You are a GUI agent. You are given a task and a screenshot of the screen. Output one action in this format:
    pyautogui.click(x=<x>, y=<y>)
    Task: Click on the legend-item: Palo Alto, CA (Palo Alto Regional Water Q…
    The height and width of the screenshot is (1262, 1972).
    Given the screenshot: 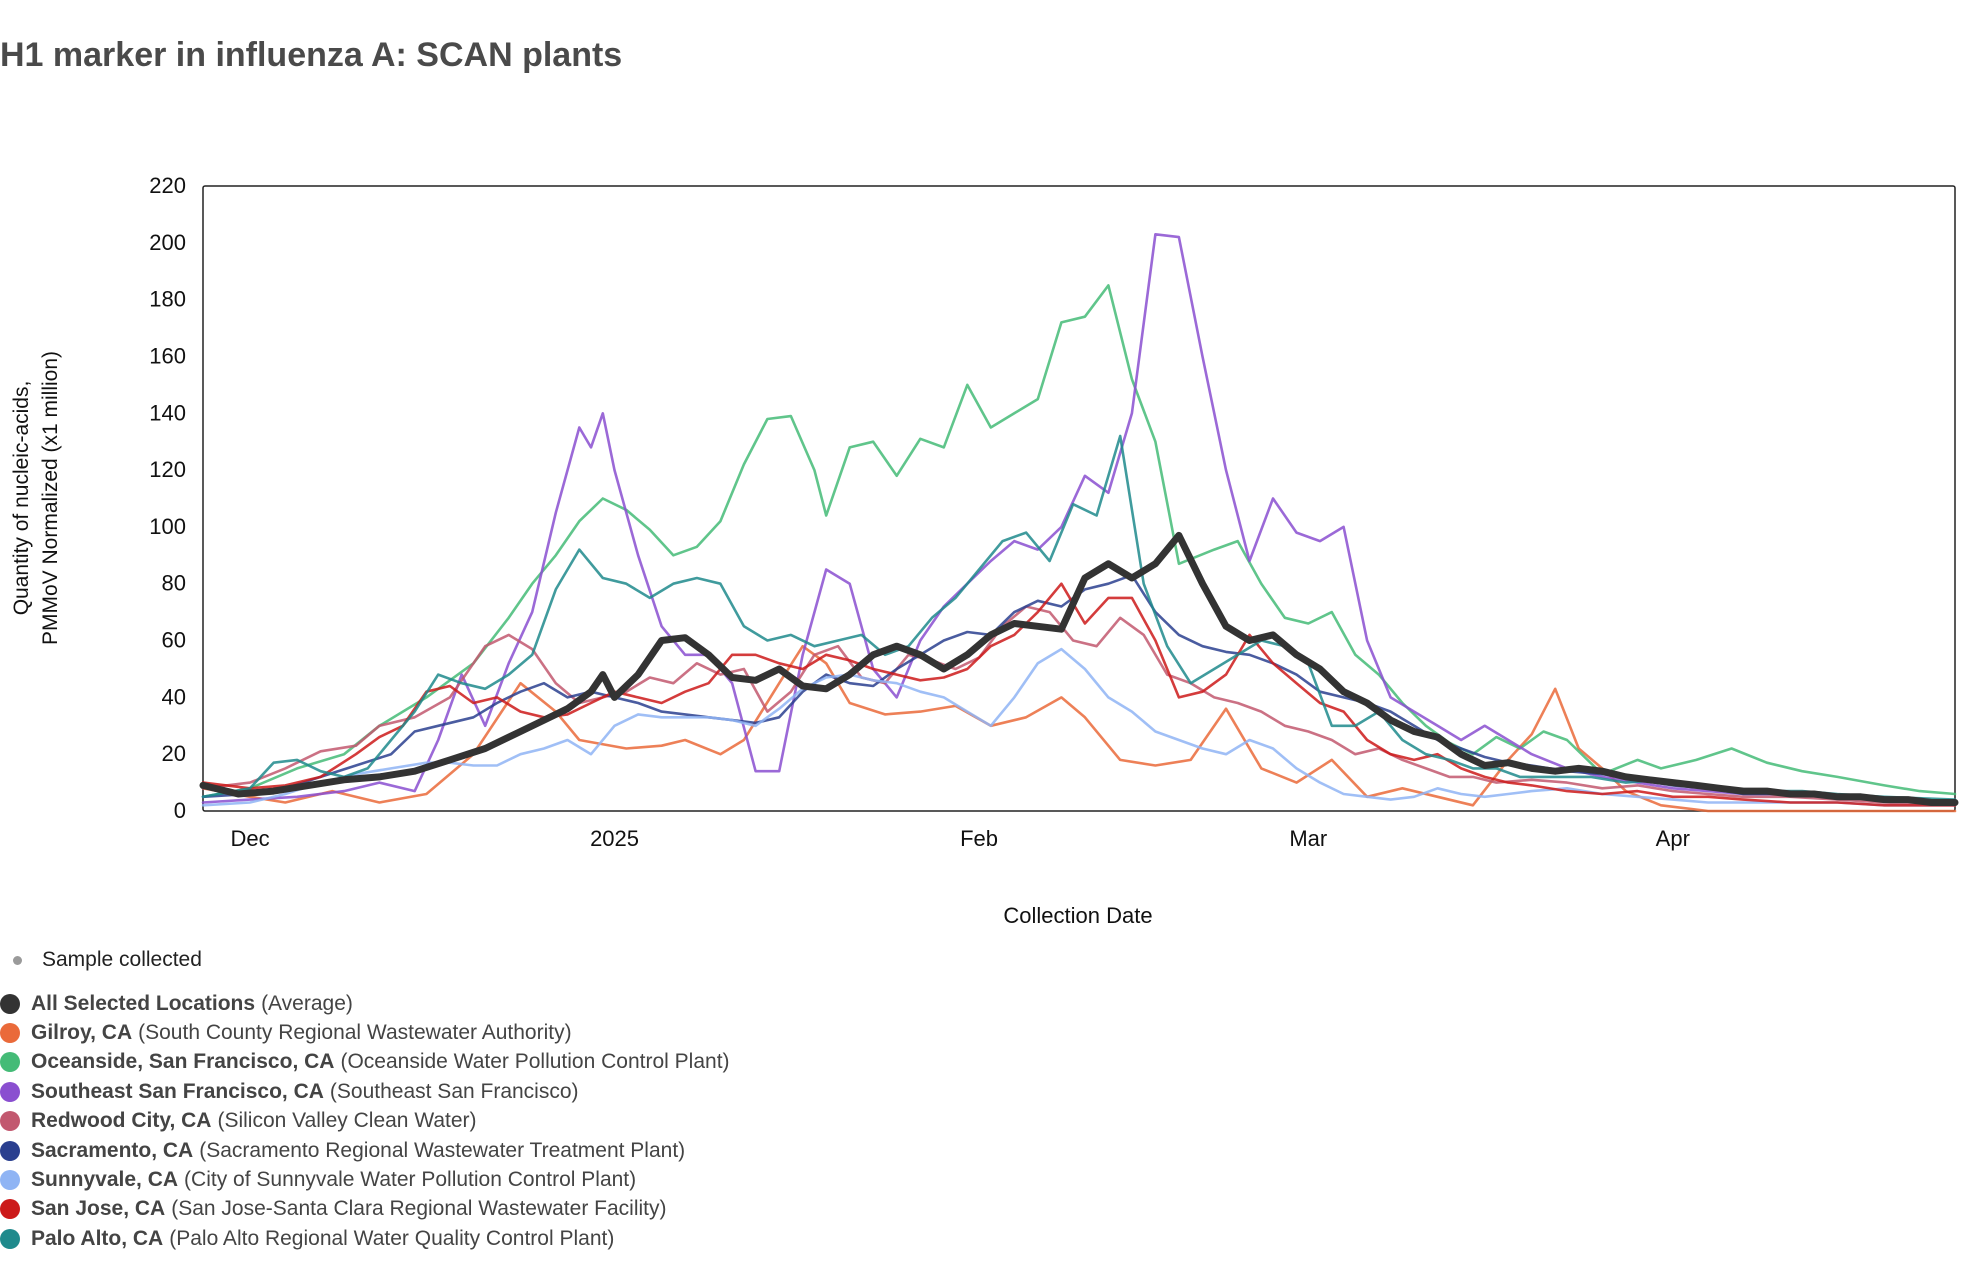 What is the action you would take?
    pyautogui.click(x=365, y=1238)
    